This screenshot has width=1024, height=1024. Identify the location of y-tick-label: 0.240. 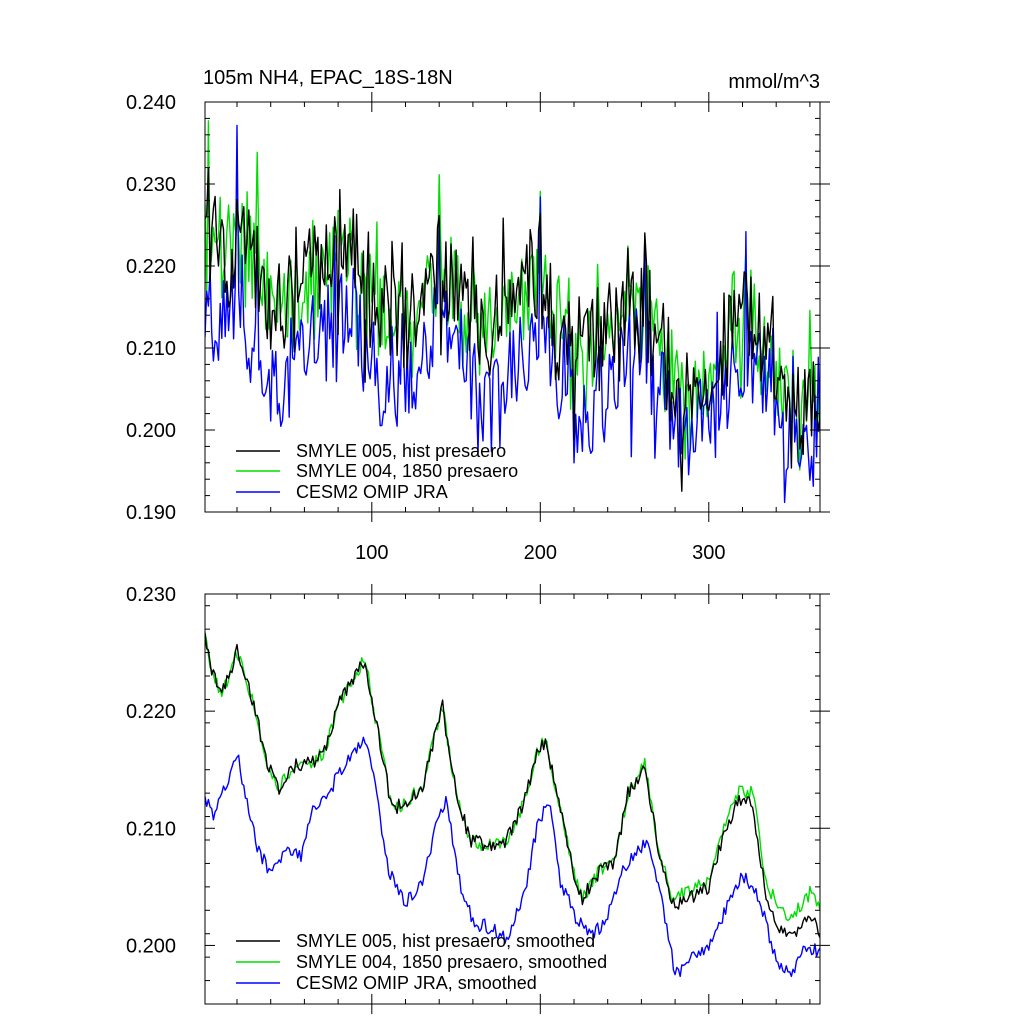
(151, 103).